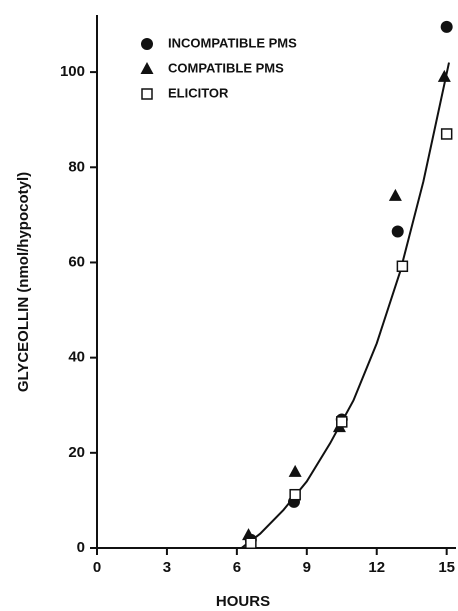 This screenshot has width=458, height=611. I want to click on x-tick-label: 6, so click(237, 567).